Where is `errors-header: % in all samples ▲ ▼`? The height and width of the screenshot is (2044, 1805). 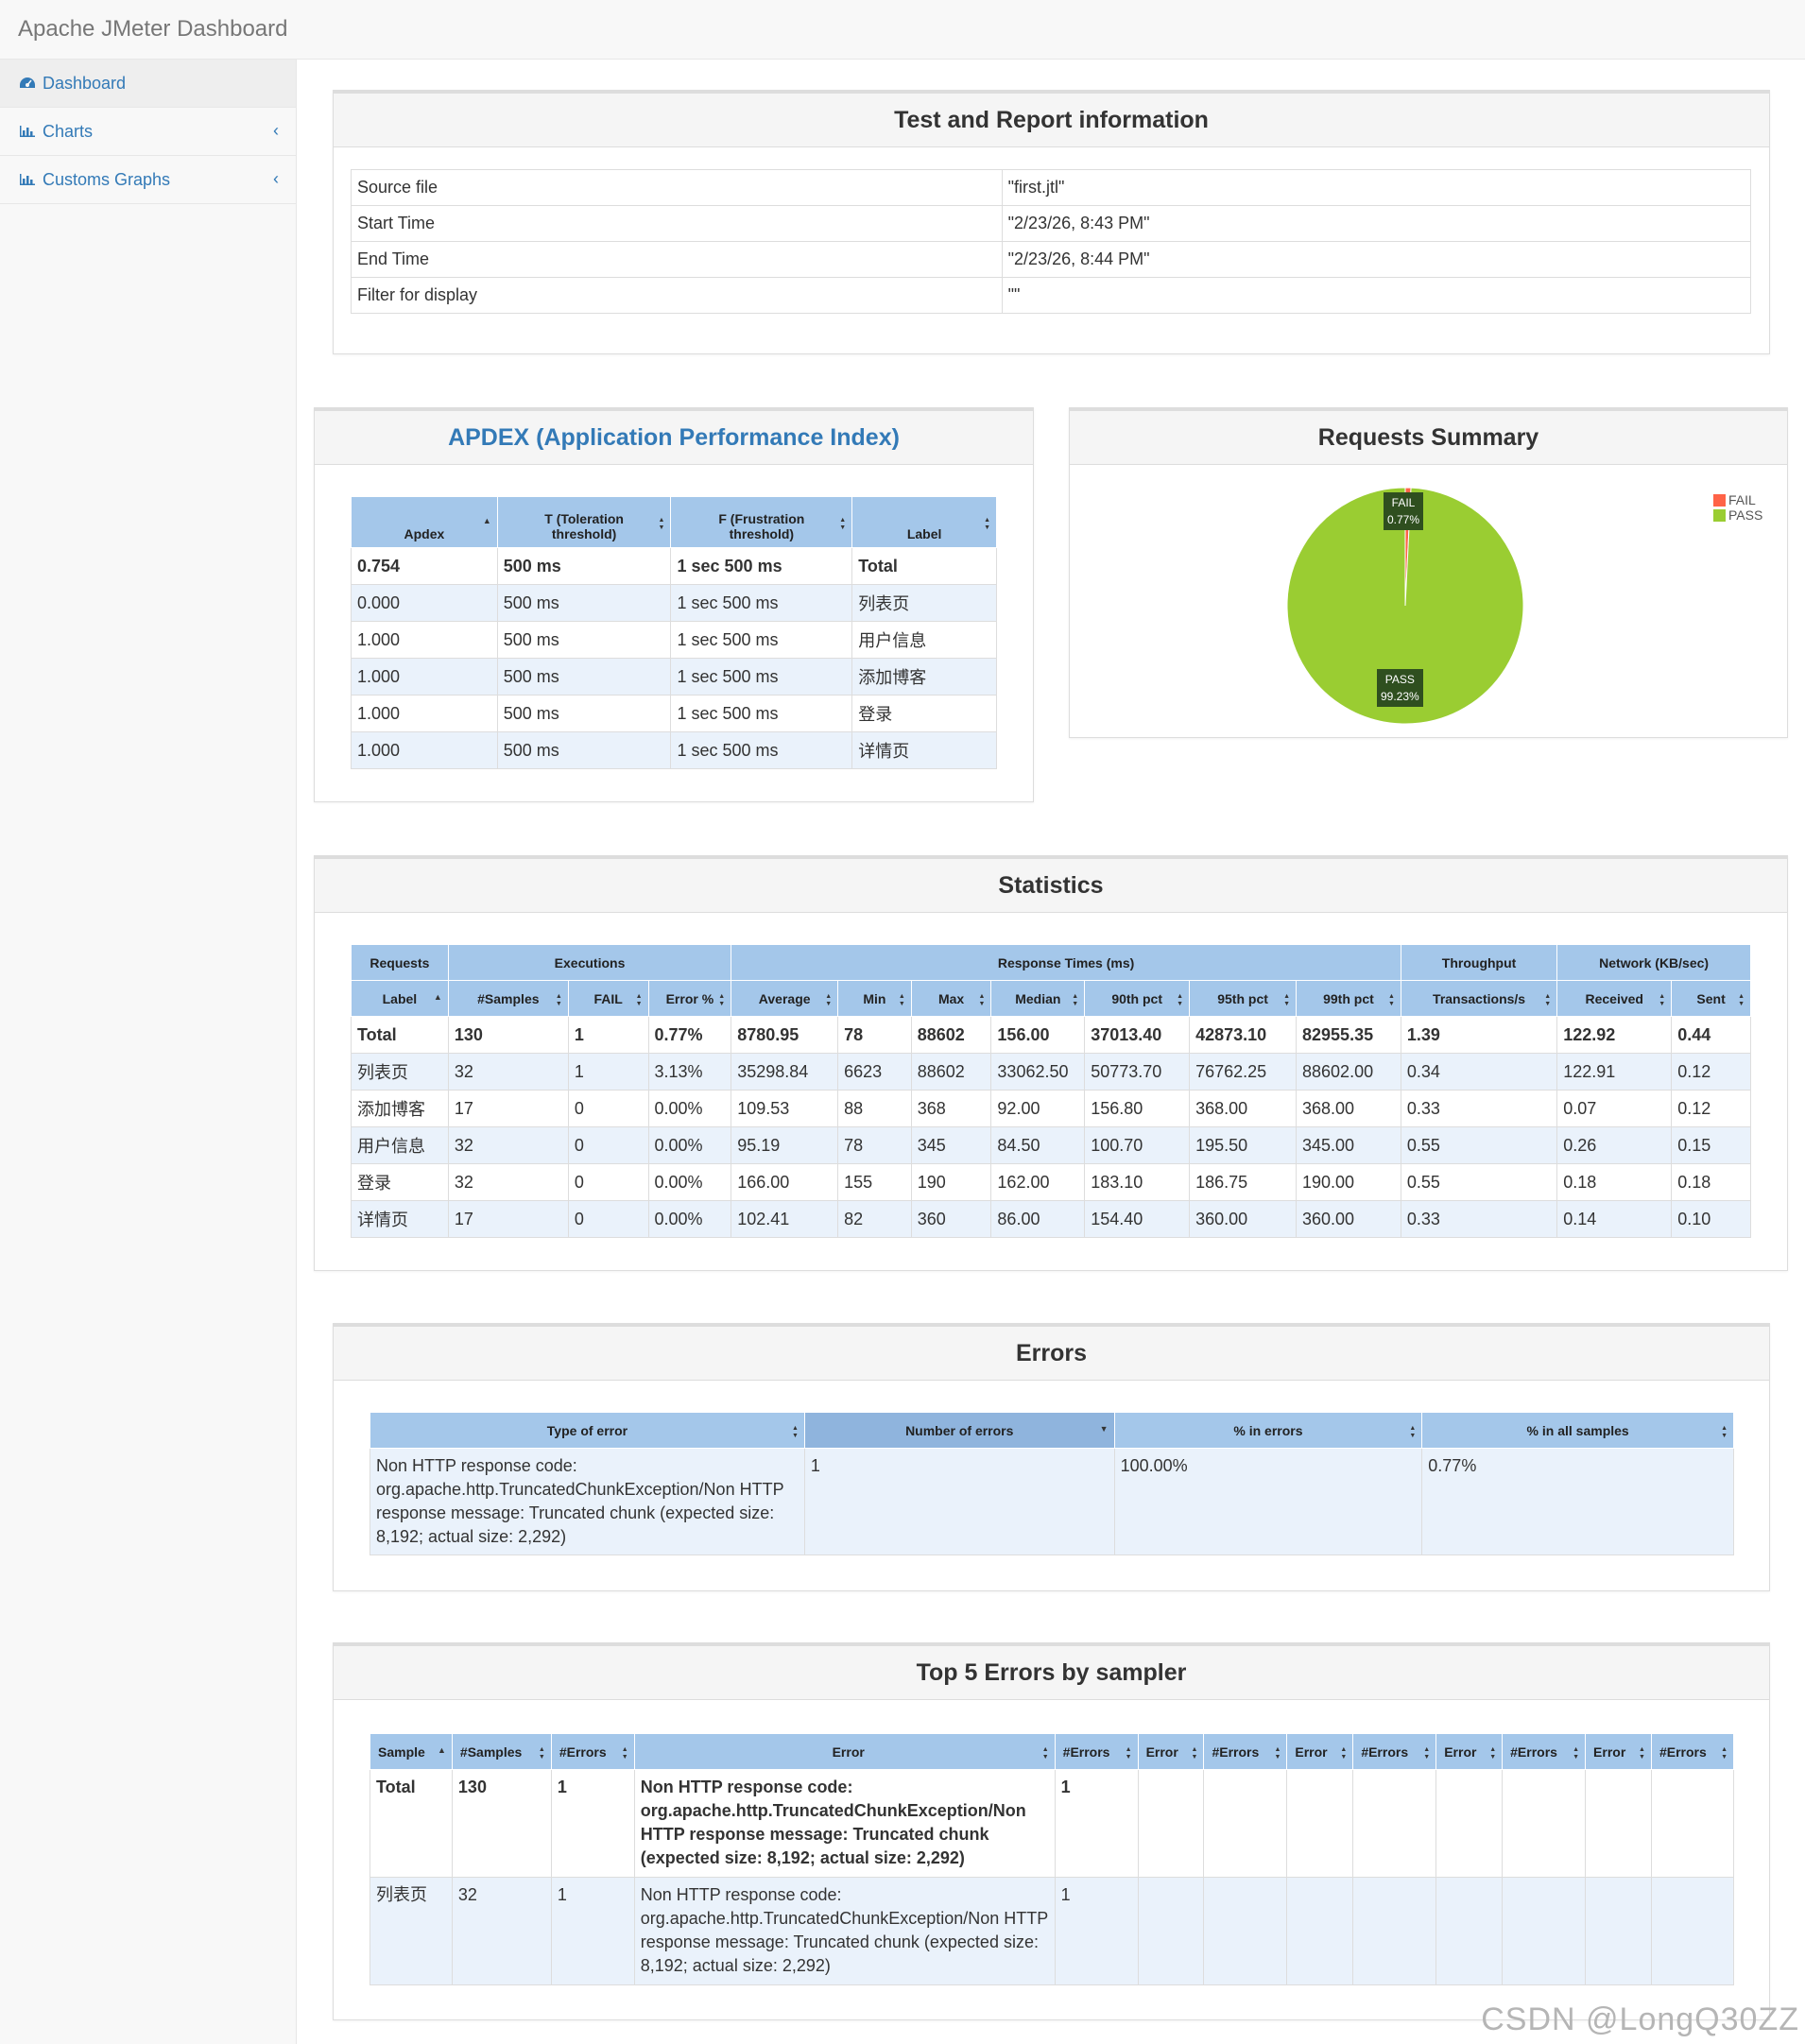
errors-header: % in all samples ▲ ▼ is located at coordinates (1578, 1430).